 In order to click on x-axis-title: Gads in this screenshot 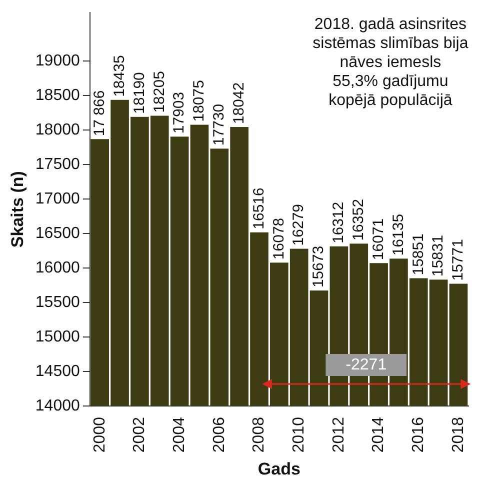, I will do `click(279, 468)`.